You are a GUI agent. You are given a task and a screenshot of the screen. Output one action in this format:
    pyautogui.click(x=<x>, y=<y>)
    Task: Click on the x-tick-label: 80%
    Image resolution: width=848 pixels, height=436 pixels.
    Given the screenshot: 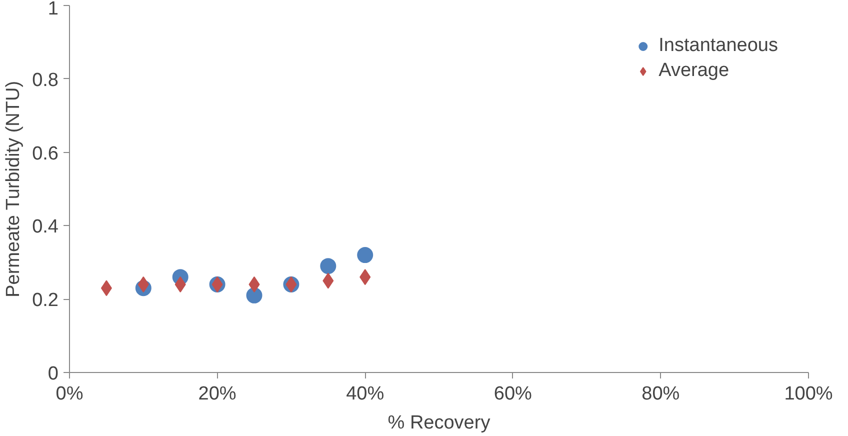 What is the action you would take?
    pyautogui.click(x=661, y=394)
    